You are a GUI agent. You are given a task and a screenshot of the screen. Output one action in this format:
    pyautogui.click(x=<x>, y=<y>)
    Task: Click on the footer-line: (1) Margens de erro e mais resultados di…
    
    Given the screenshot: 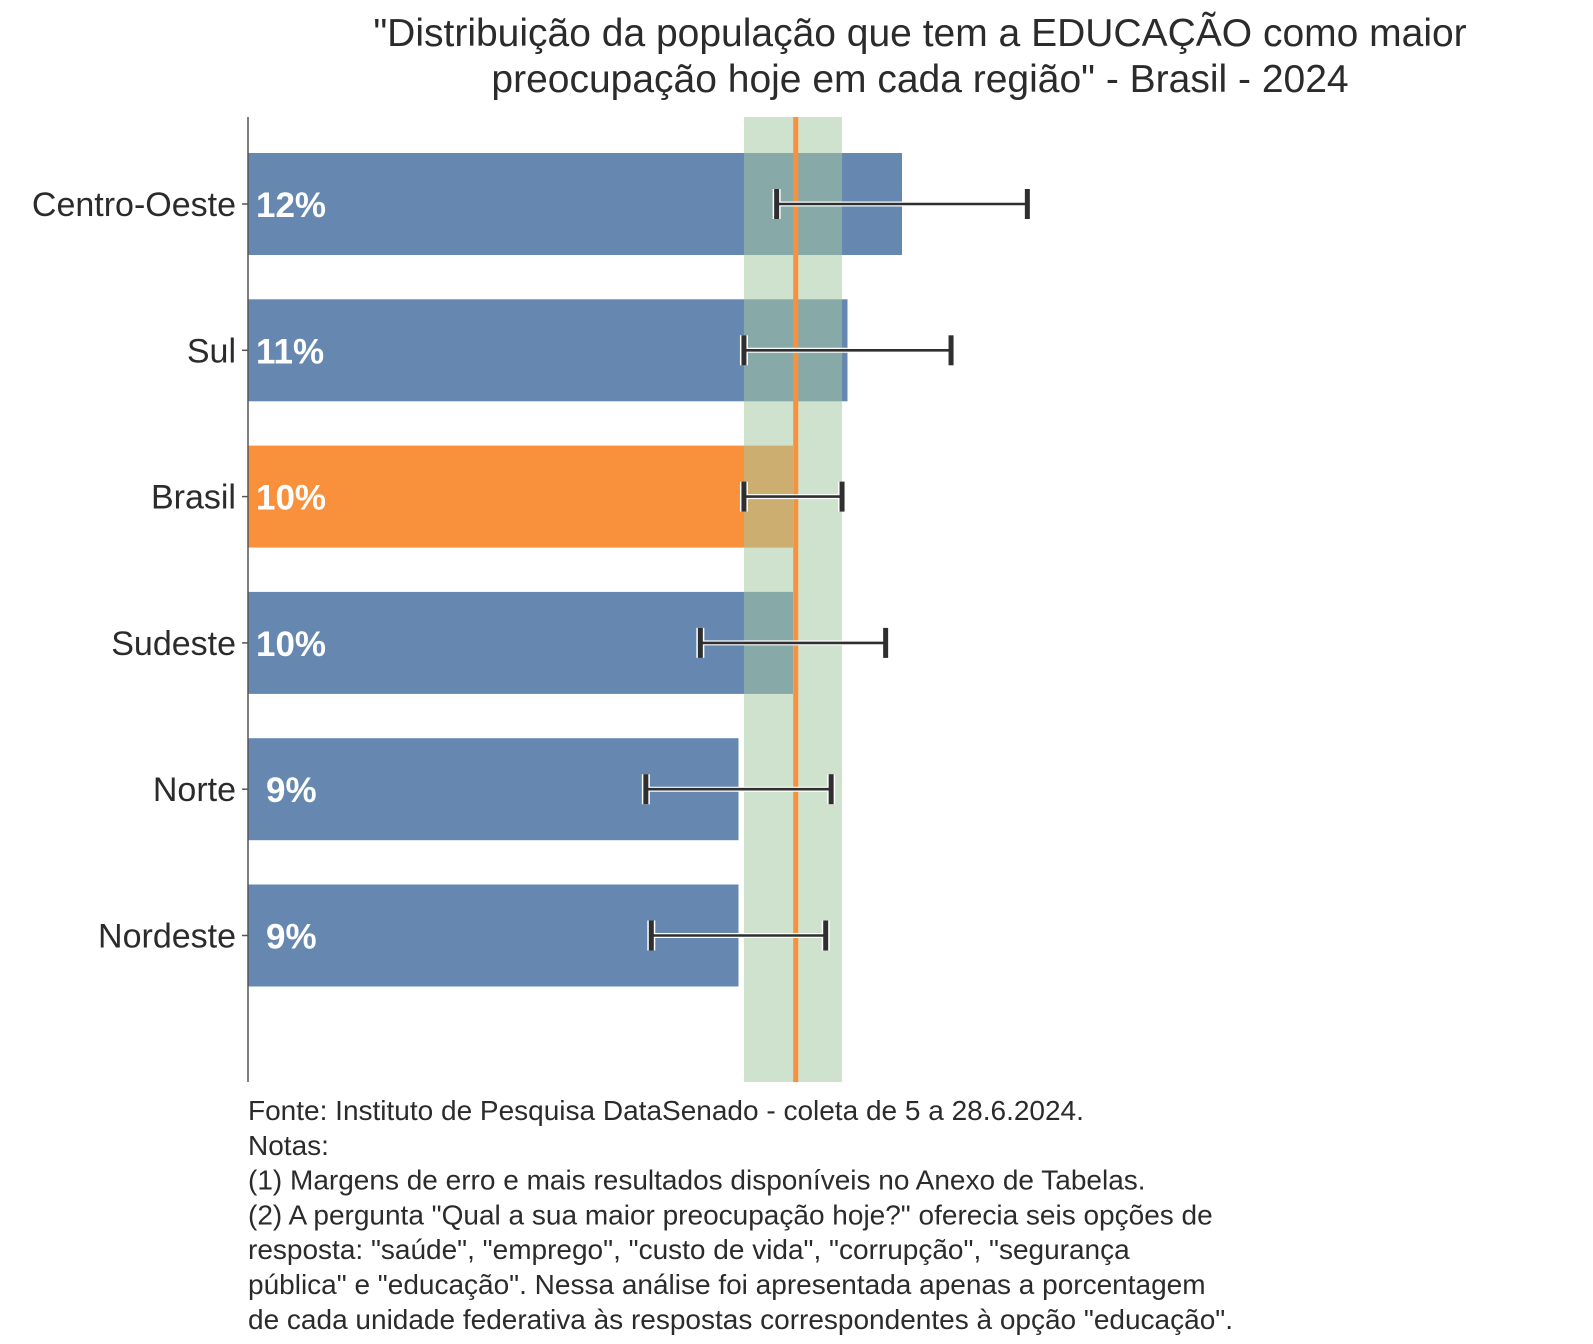 What is the action you would take?
    pyautogui.click(x=697, y=1180)
    